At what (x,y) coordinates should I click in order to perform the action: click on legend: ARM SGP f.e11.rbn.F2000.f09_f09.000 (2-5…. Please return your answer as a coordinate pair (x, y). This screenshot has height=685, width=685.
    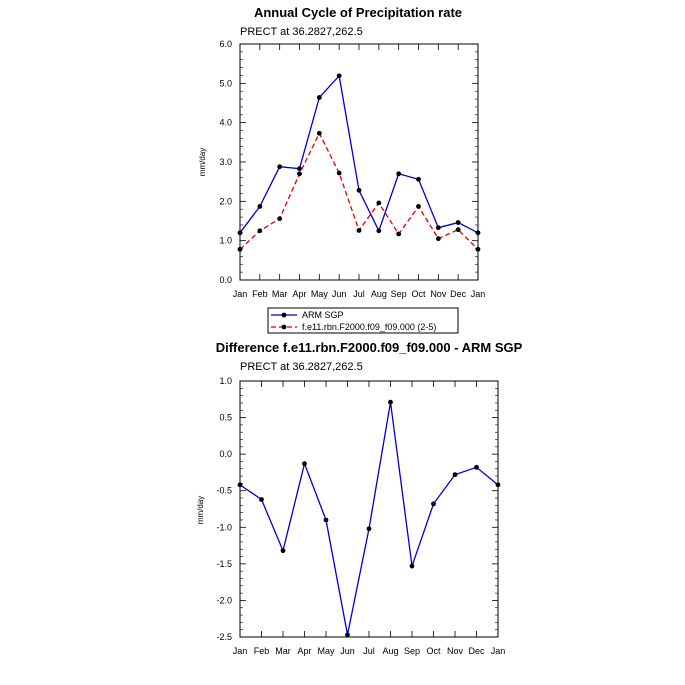
    Looking at the image, I should click on (363, 320).